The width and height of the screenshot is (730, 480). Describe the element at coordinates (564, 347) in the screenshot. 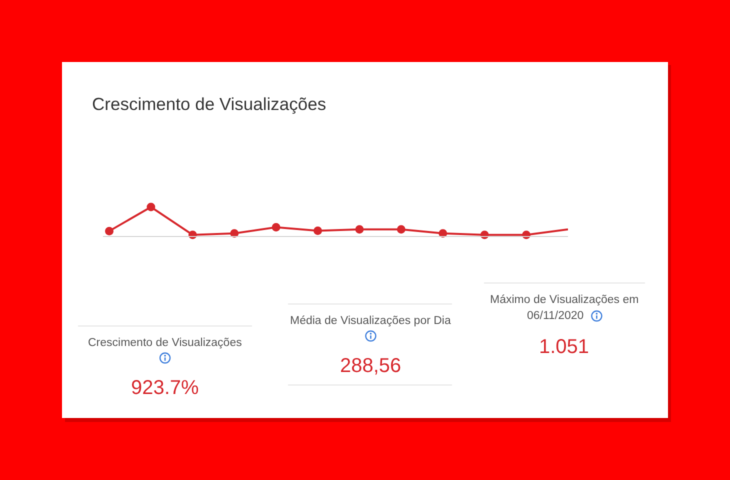

I see `text: 1.051` at that location.